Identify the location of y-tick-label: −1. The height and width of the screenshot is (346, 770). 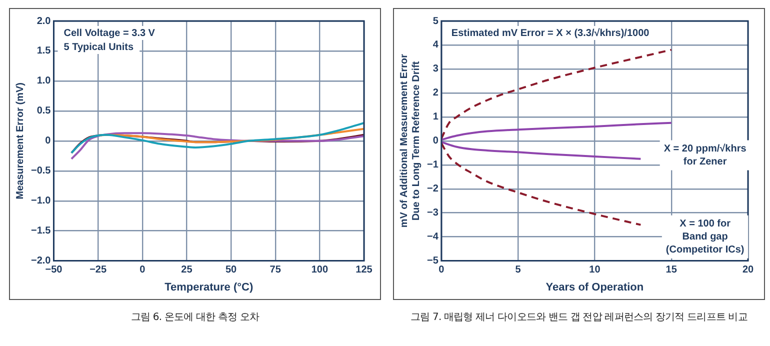
(432, 165).